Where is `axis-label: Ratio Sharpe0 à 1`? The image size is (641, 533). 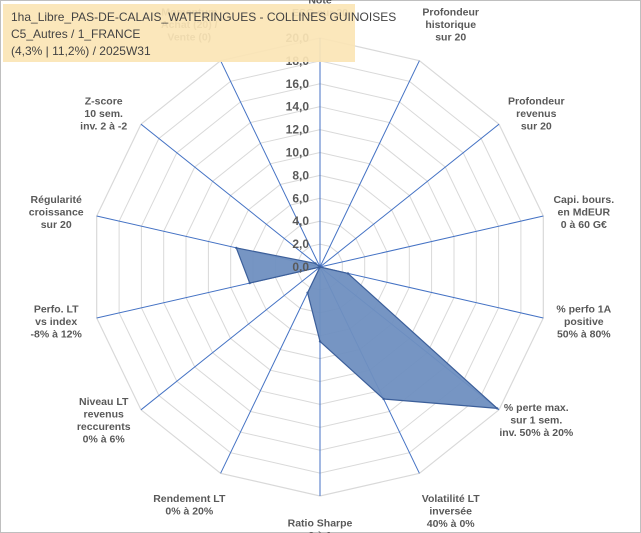 axis-label: Ratio Sharpe0 à 1 is located at coordinates (320, 525).